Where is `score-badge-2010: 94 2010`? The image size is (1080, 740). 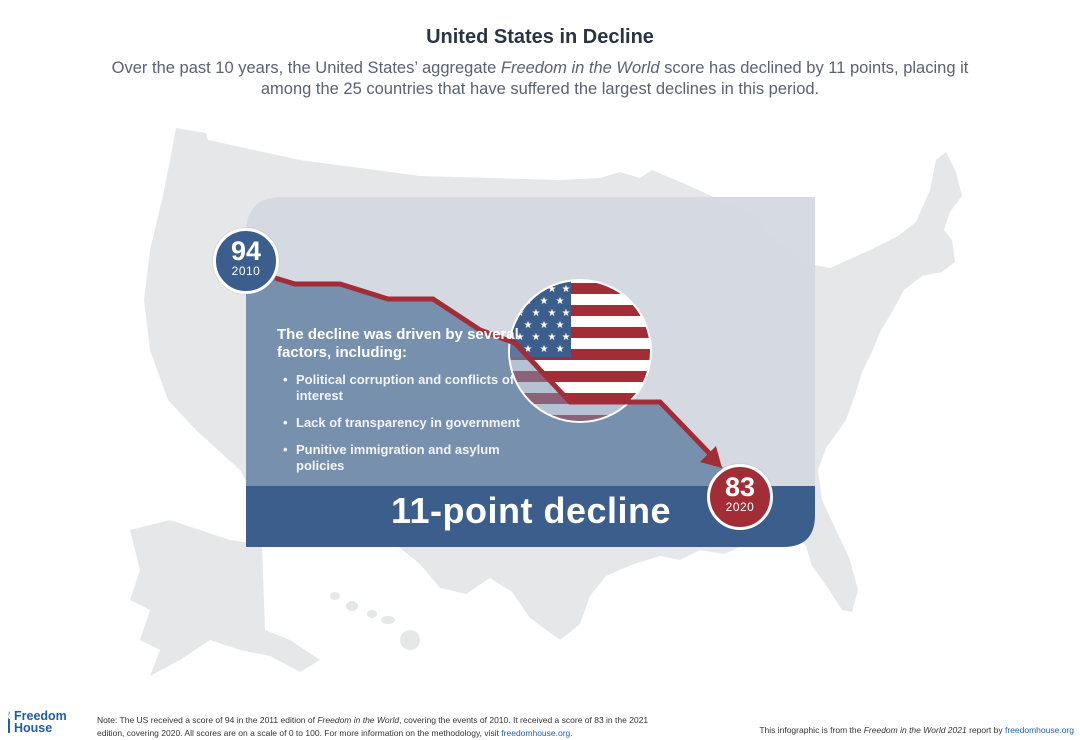 score-badge-2010: 94 2010 is located at coordinates (246, 261).